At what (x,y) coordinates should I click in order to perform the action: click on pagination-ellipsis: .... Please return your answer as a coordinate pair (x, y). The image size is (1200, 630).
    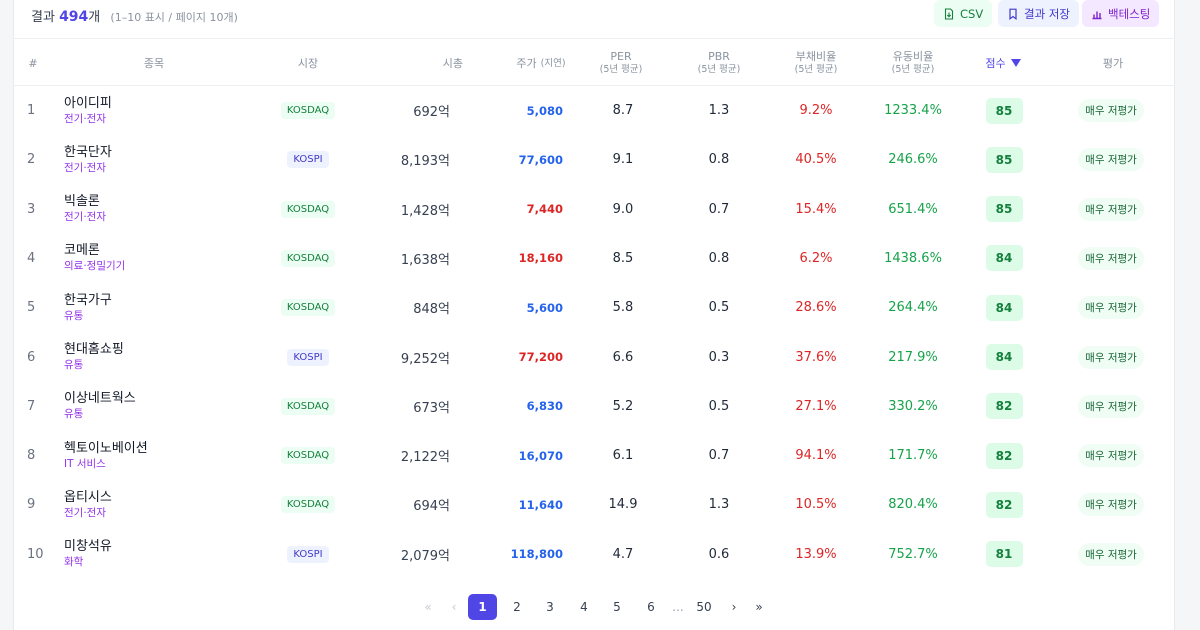
    Looking at the image, I should click on (678, 607).